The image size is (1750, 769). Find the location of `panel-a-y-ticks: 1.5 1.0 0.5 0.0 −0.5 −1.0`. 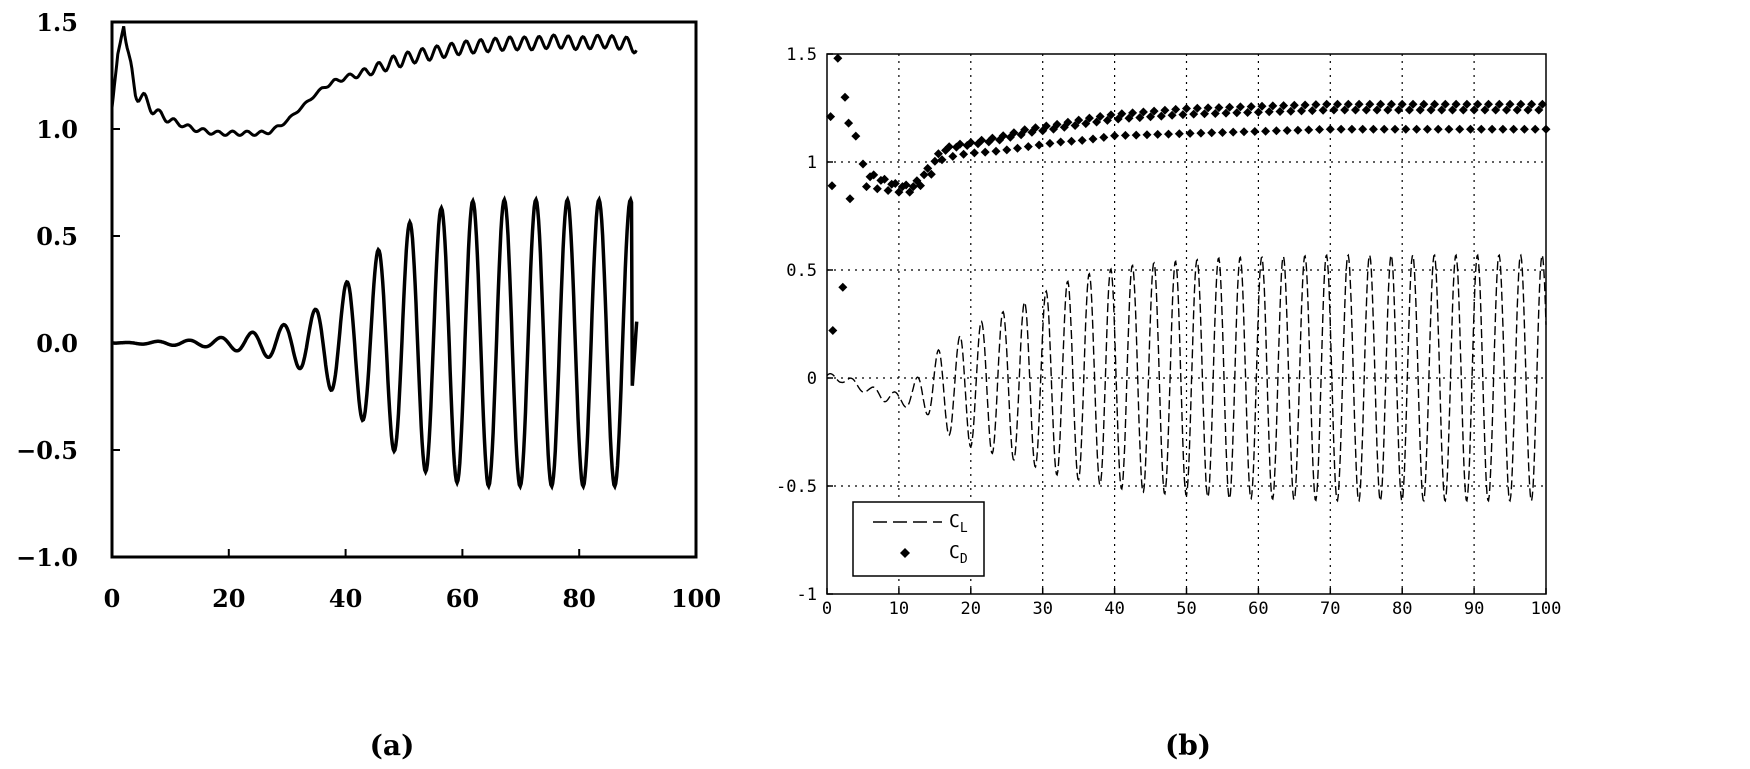

panel-a-y-ticks: 1.5 1.0 0.5 0.0 −0.5 −1.0 is located at coordinates (68, 290).